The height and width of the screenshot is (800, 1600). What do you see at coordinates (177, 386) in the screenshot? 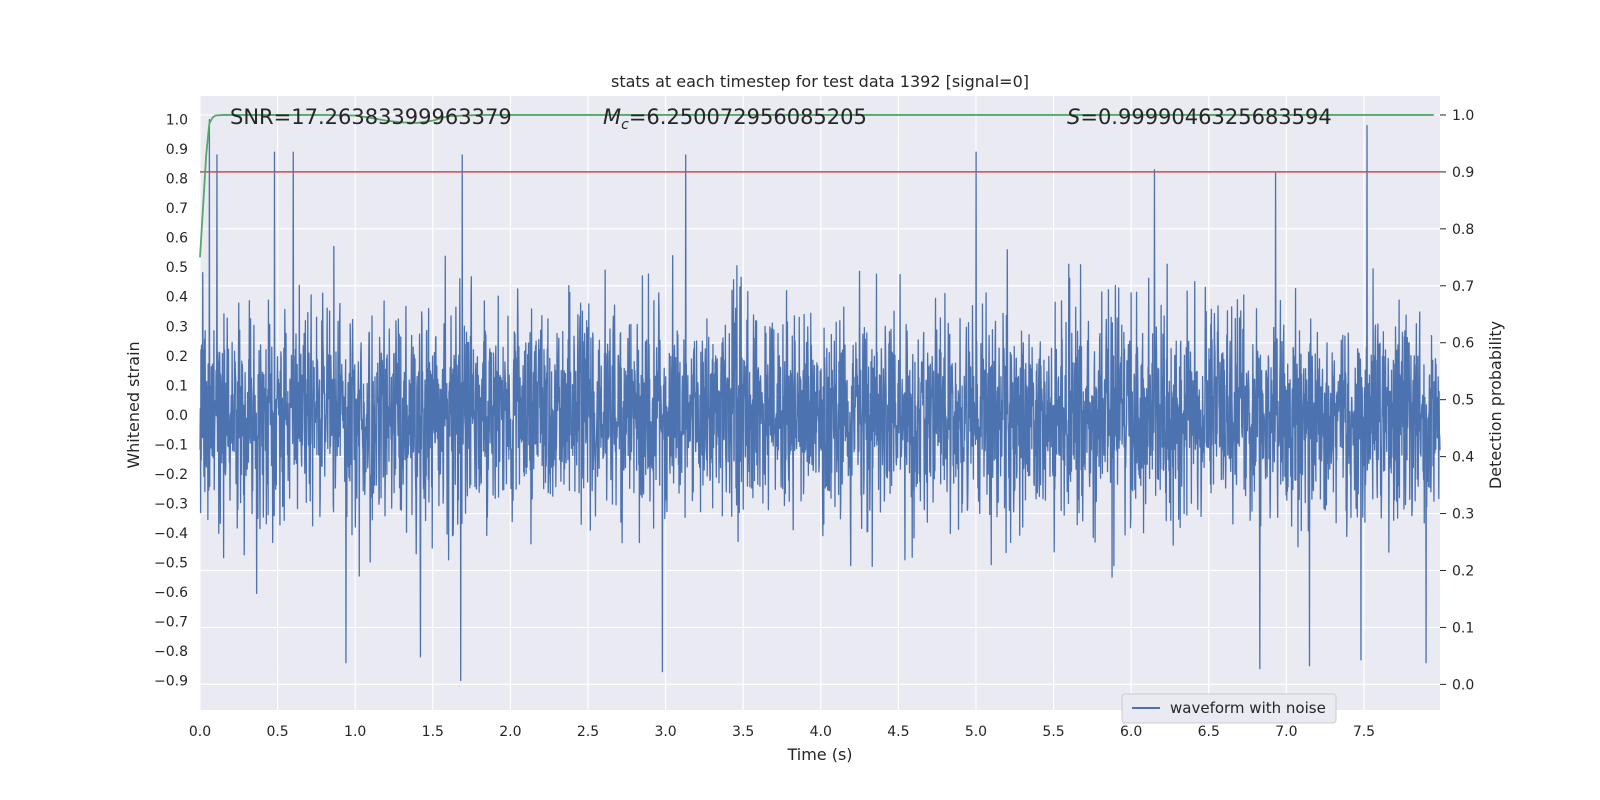
I see `y-tick-label-10: 0.1` at bounding box center [177, 386].